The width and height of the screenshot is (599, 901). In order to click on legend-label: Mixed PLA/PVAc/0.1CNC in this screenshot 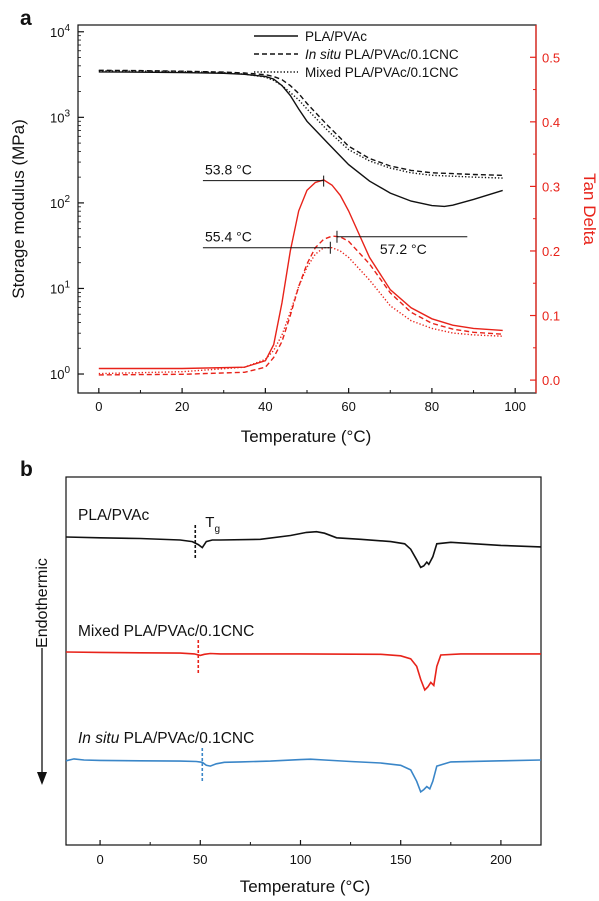, I will do `click(382, 72)`.